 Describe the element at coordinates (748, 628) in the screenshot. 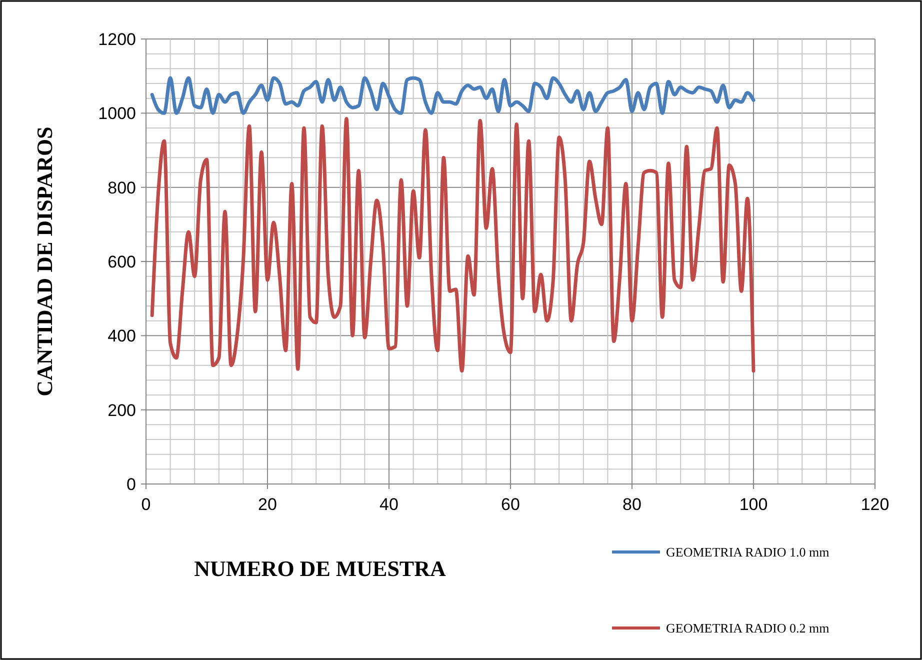

I see `legend-label: GEOMETRIA RADIO 0.2 mm` at that location.